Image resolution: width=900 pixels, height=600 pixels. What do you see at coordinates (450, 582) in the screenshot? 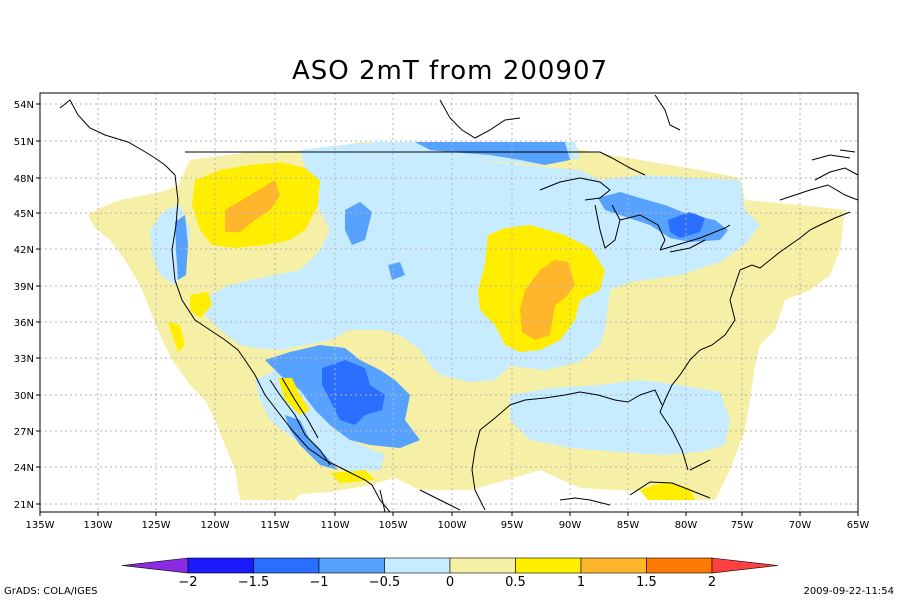
I see `colorbar-label: 0` at bounding box center [450, 582].